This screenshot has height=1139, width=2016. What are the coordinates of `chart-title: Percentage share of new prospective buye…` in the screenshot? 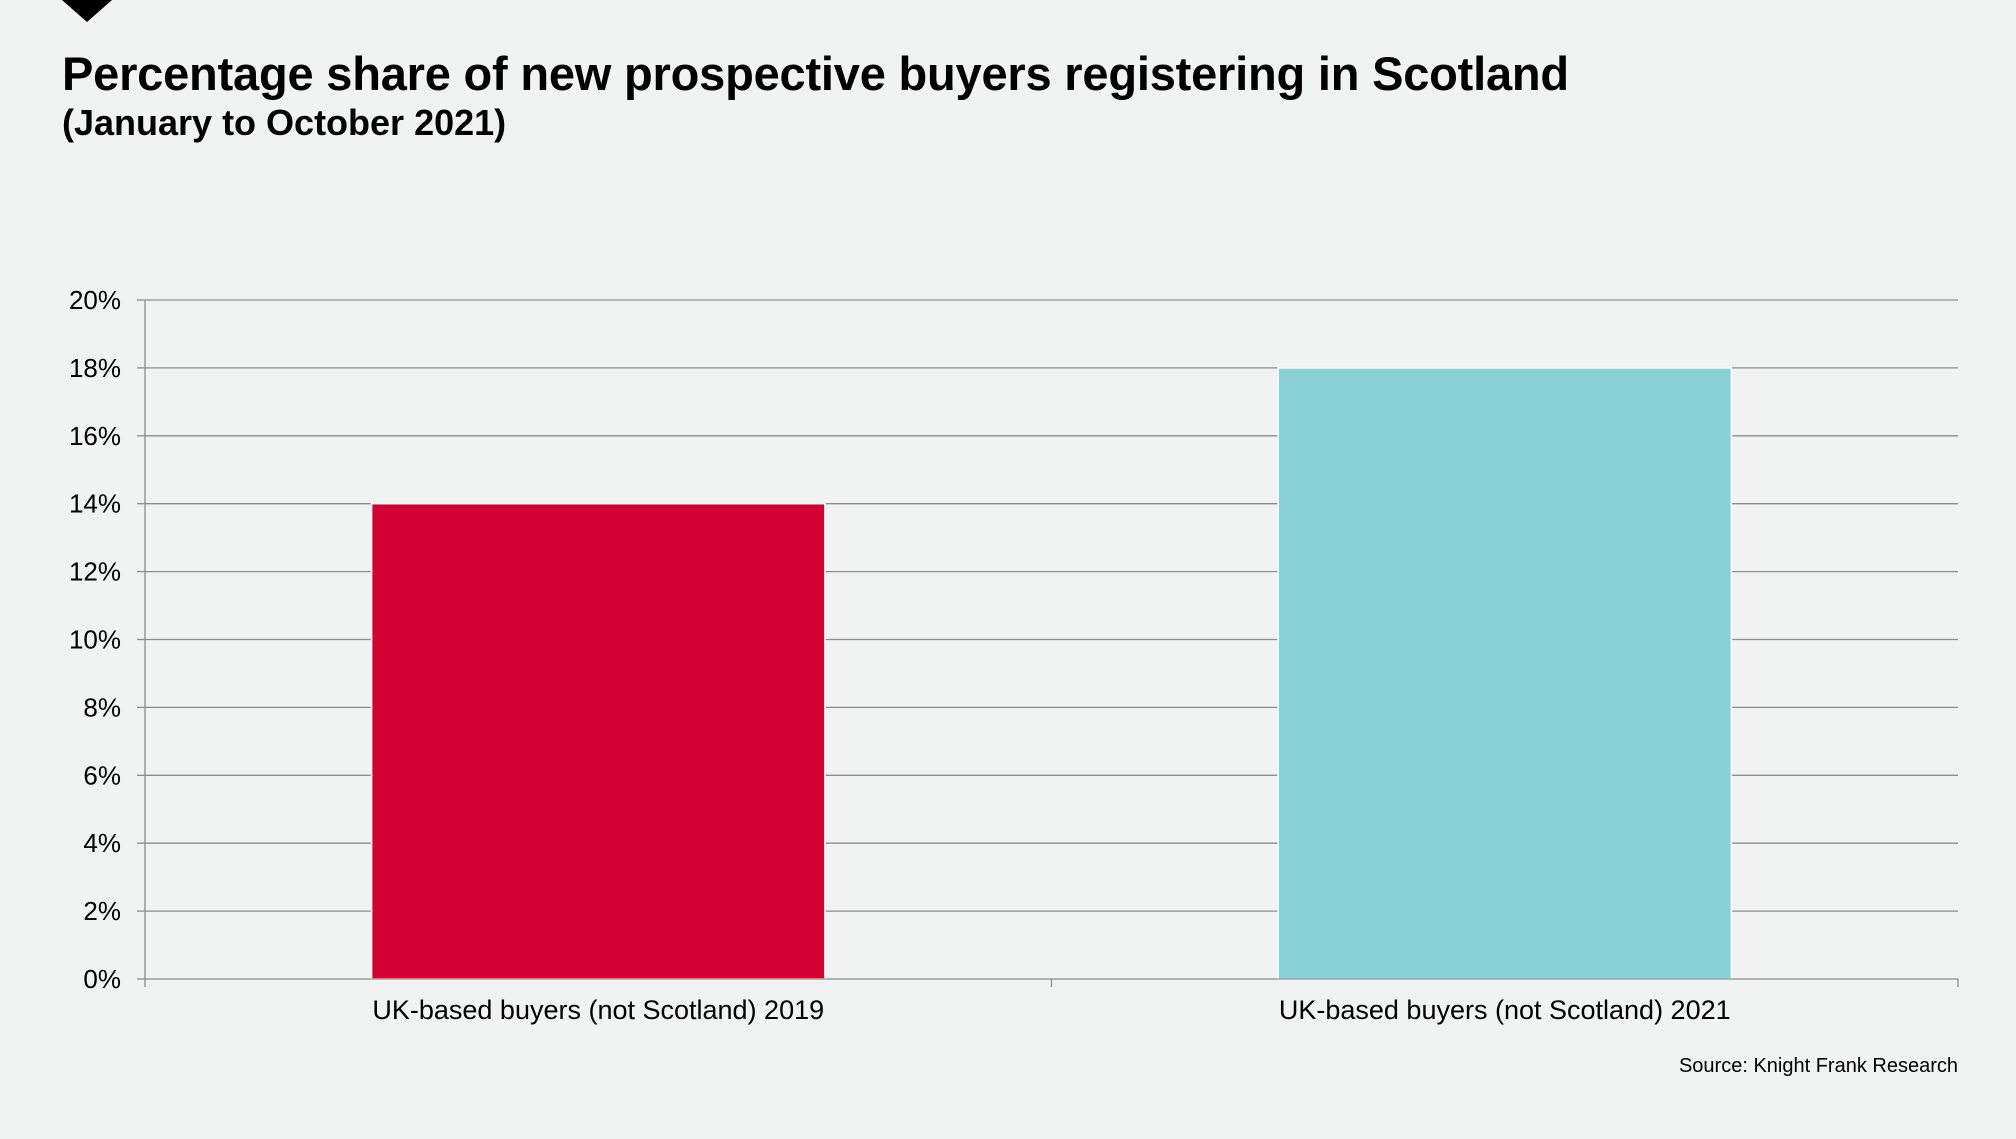 It's located at (815, 73).